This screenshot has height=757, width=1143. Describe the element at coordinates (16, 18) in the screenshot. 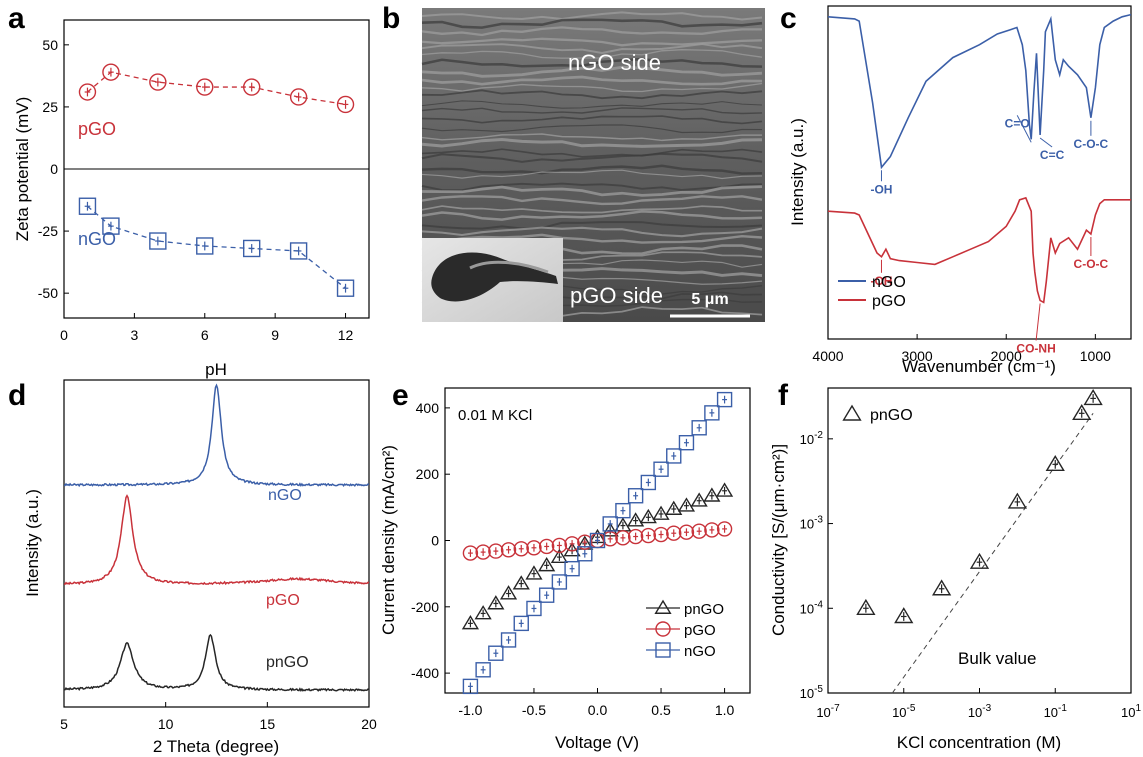

I see `panel-letter-a: a` at that location.